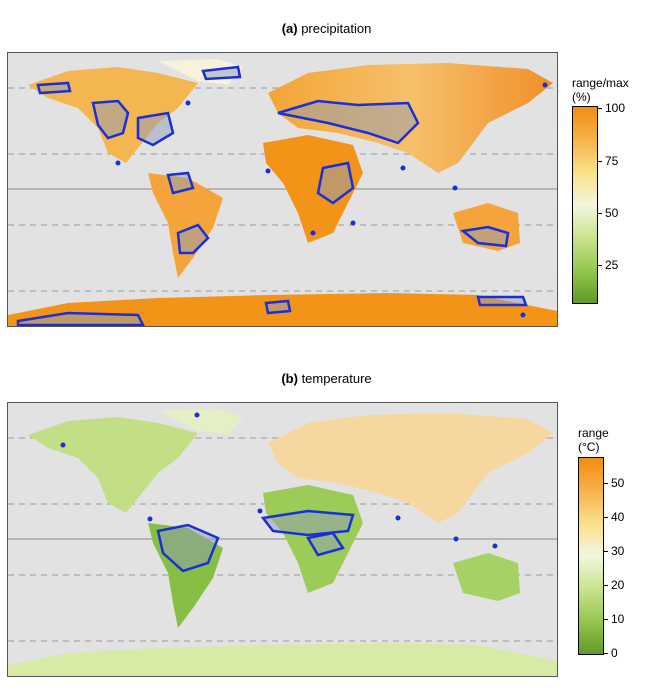 Image resolution: width=653 pixels, height=700 pixels. What do you see at coordinates (615, 108) in the screenshot?
I see `precipitation-tick-label: 100` at bounding box center [615, 108].